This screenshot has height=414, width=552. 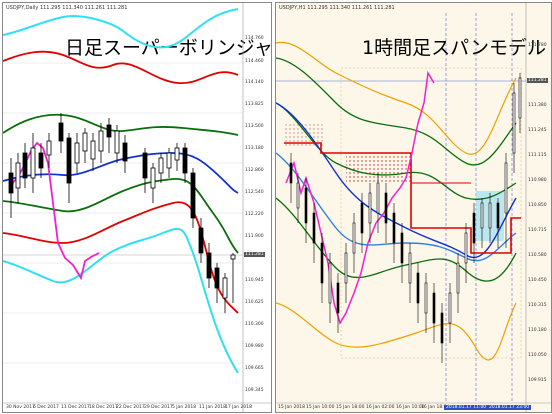 What do you see at coordinates (291, 407) in the screenshot?
I see `x-tick: 15 Jan 2018` at bounding box center [291, 407].